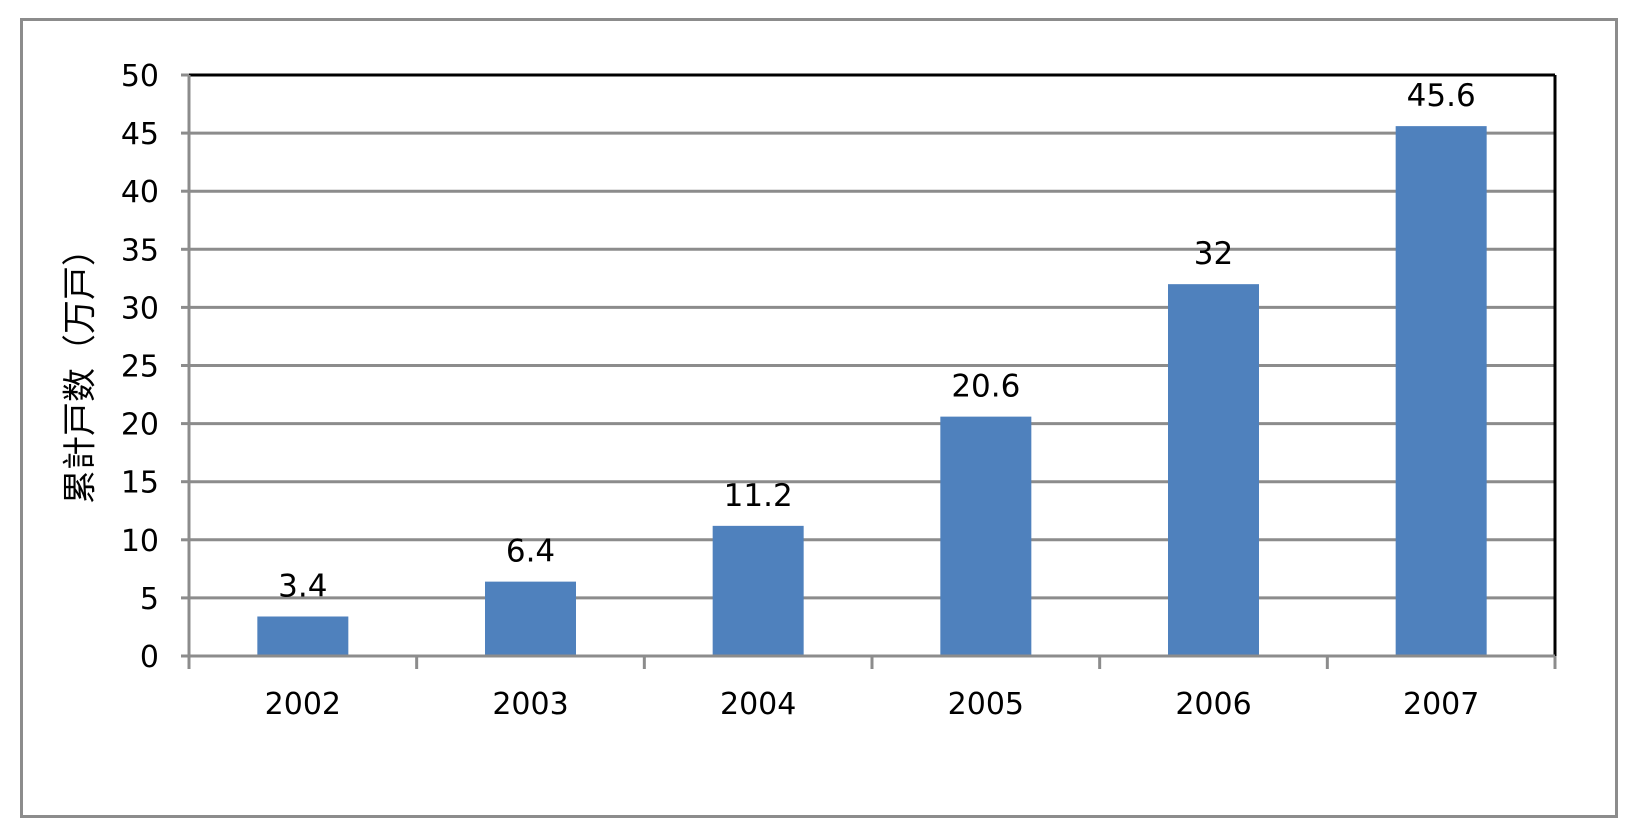 The width and height of the screenshot is (1642, 838). Describe the element at coordinates (81, 368) in the screenshot. I see `y-axis-title: 累計戸数（万戸）` at that location.